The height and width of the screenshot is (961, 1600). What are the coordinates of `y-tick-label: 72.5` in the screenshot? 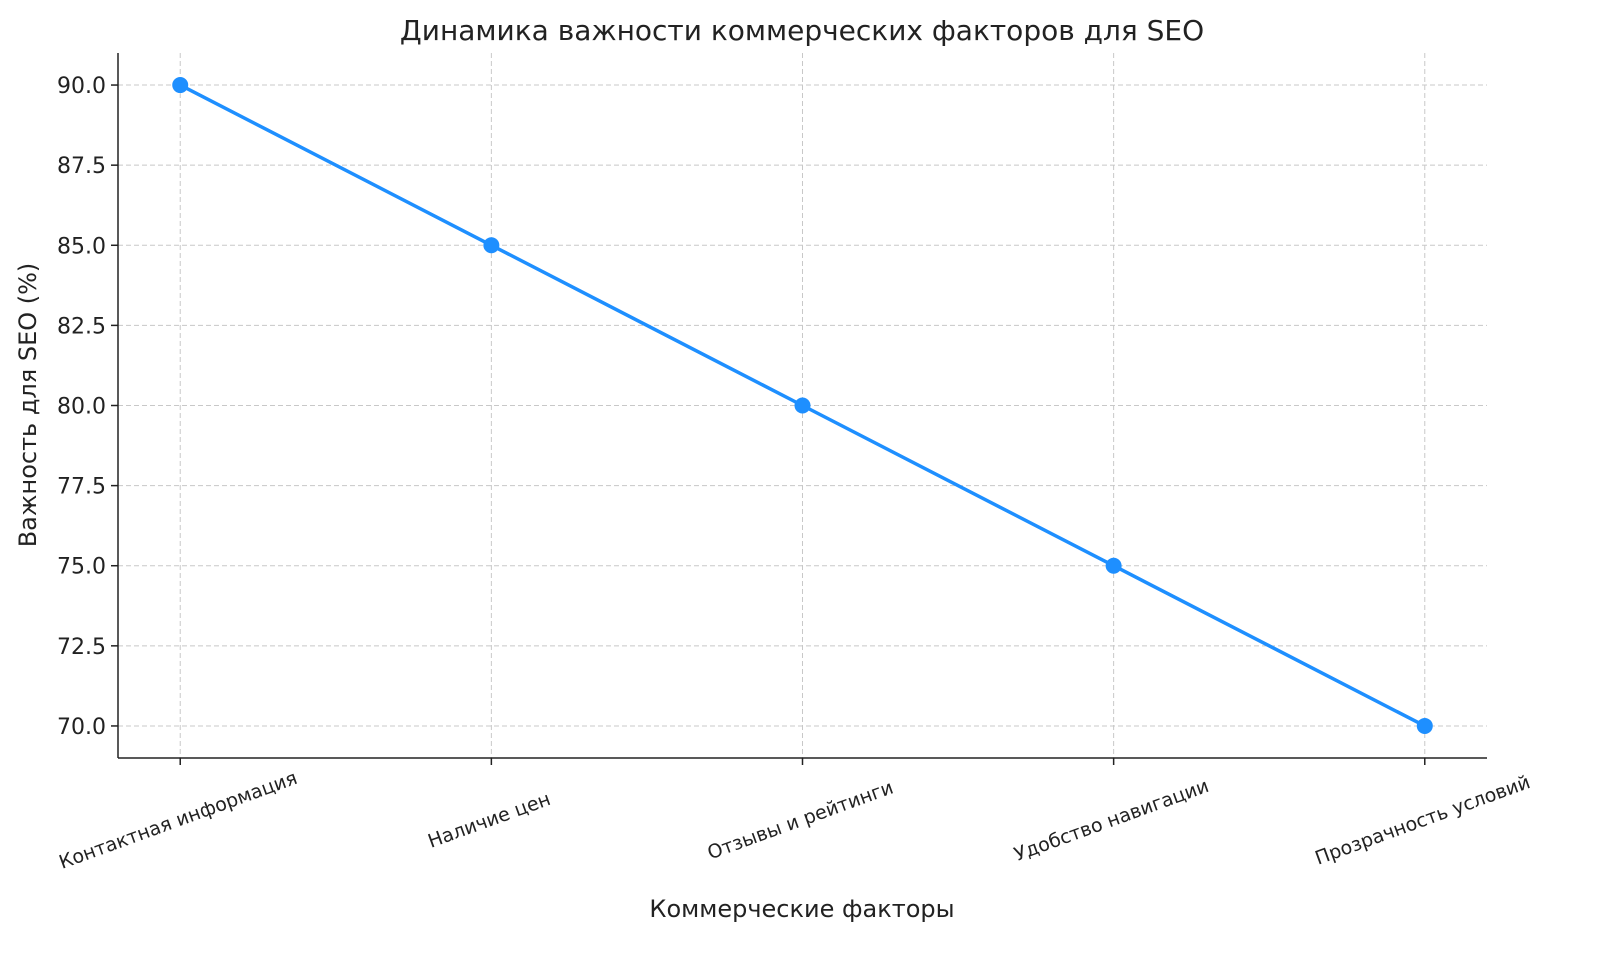 It's located at (81, 647).